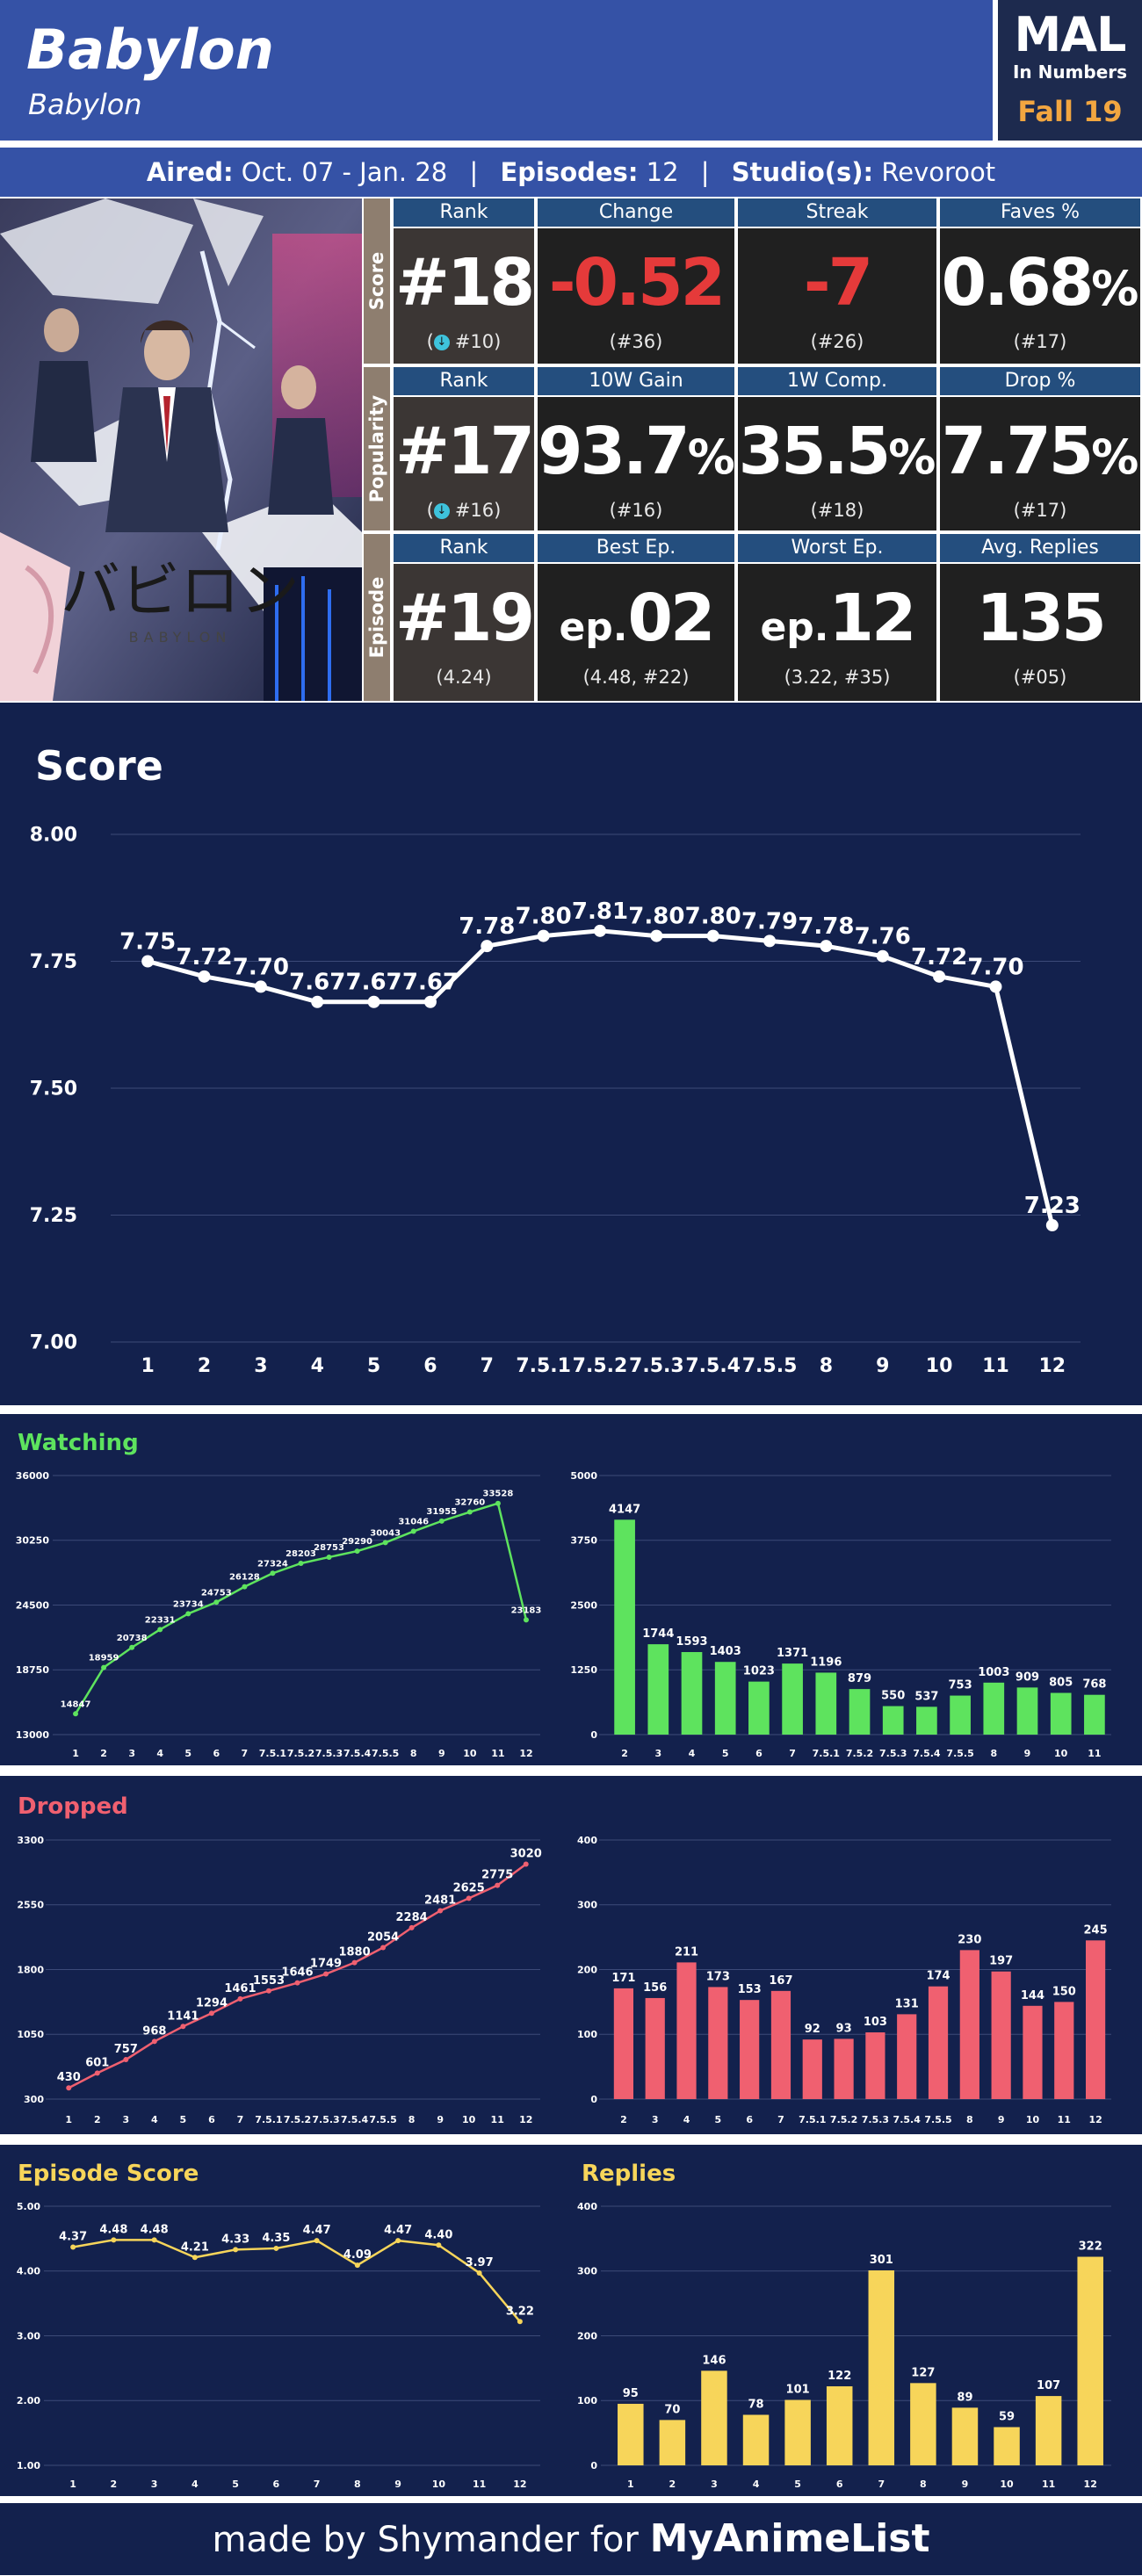 Image resolution: width=1142 pixels, height=2576 pixels. I want to click on data-label: 7.76, so click(883, 937).